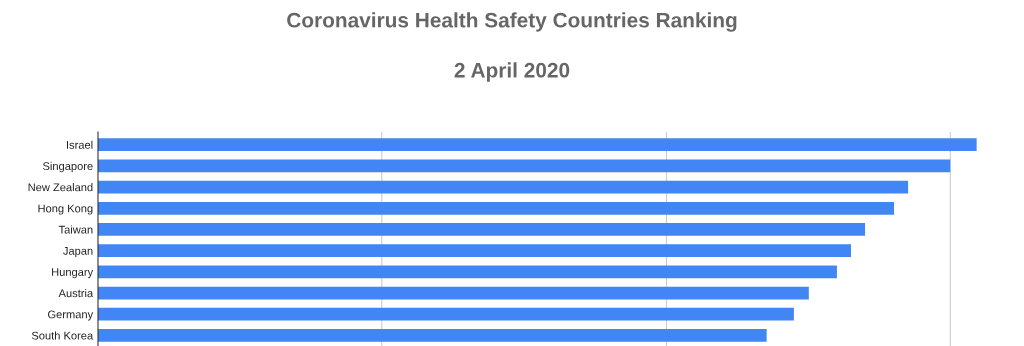 This screenshot has width=1024, height=346. Describe the element at coordinates (67, 167) in the screenshot. I see `y-tick-label: Singapore` at that location.